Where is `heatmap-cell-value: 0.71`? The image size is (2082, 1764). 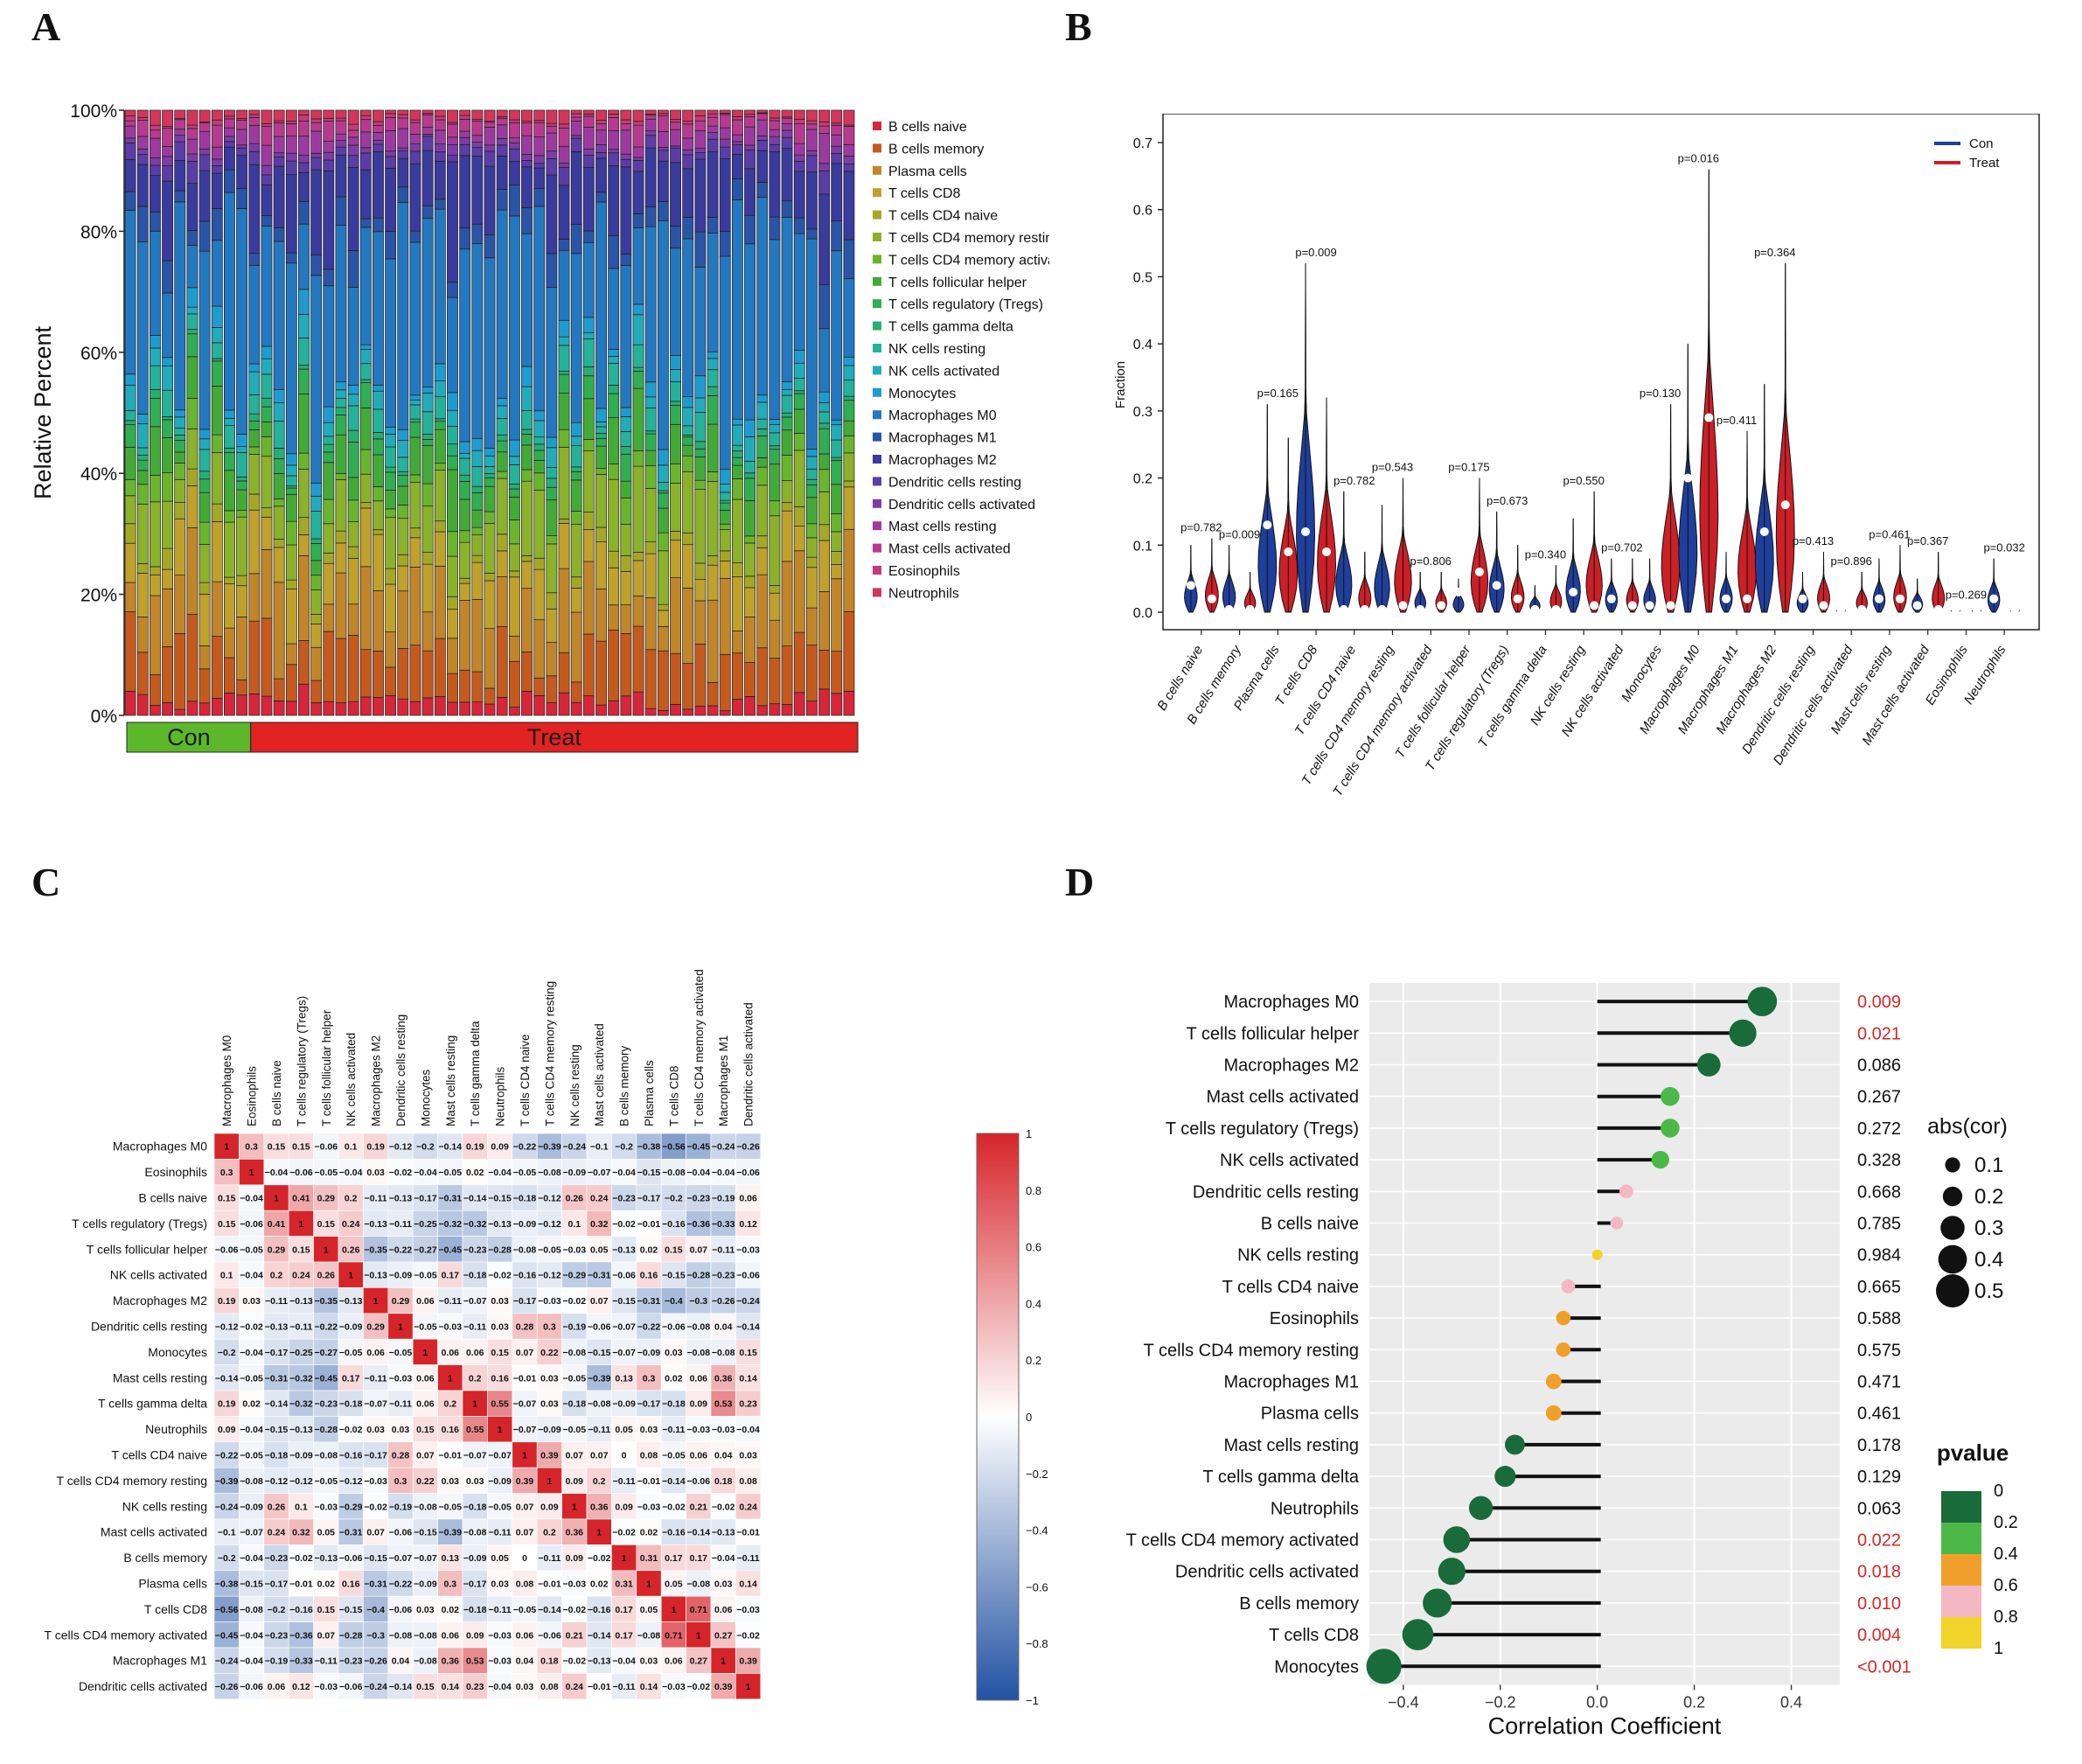
heatmap-cell-value: 0.71 is located at coordinates (674, 1635).